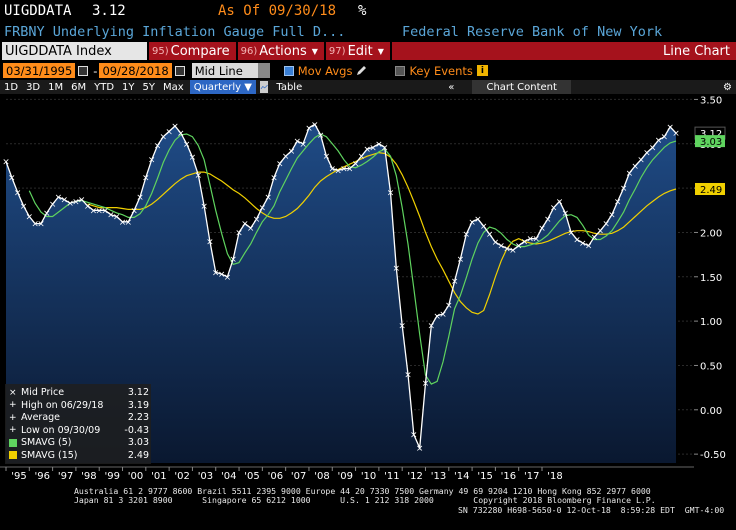 This screenshot has width=736, height=530. Describe the element at coordinates (104, 87) in the screenshot. I see `period-ytd: YTD` at that location.